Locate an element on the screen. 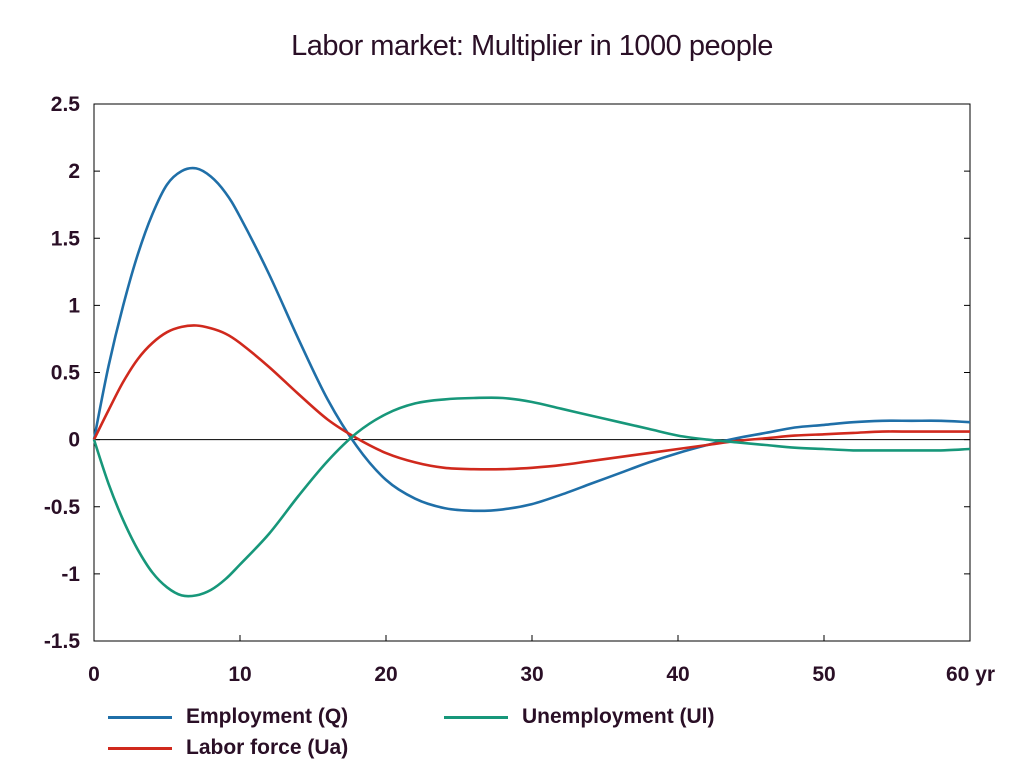 This screenshot has height=778, width=1024. x-tick-label: 20 is located at coordinates (385, 674).